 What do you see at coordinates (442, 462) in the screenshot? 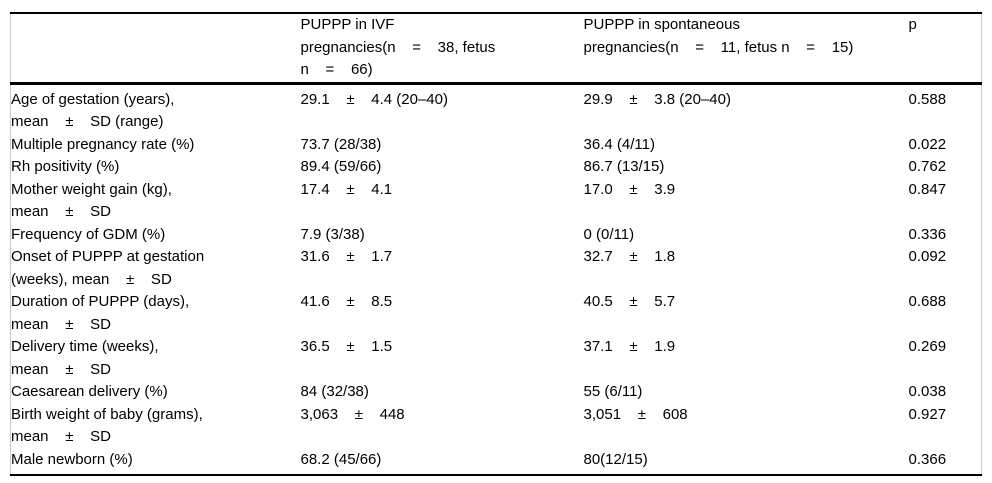
I see `ivf-value-cell: 68.2 (45/66)` at bounding box center [442, 462].